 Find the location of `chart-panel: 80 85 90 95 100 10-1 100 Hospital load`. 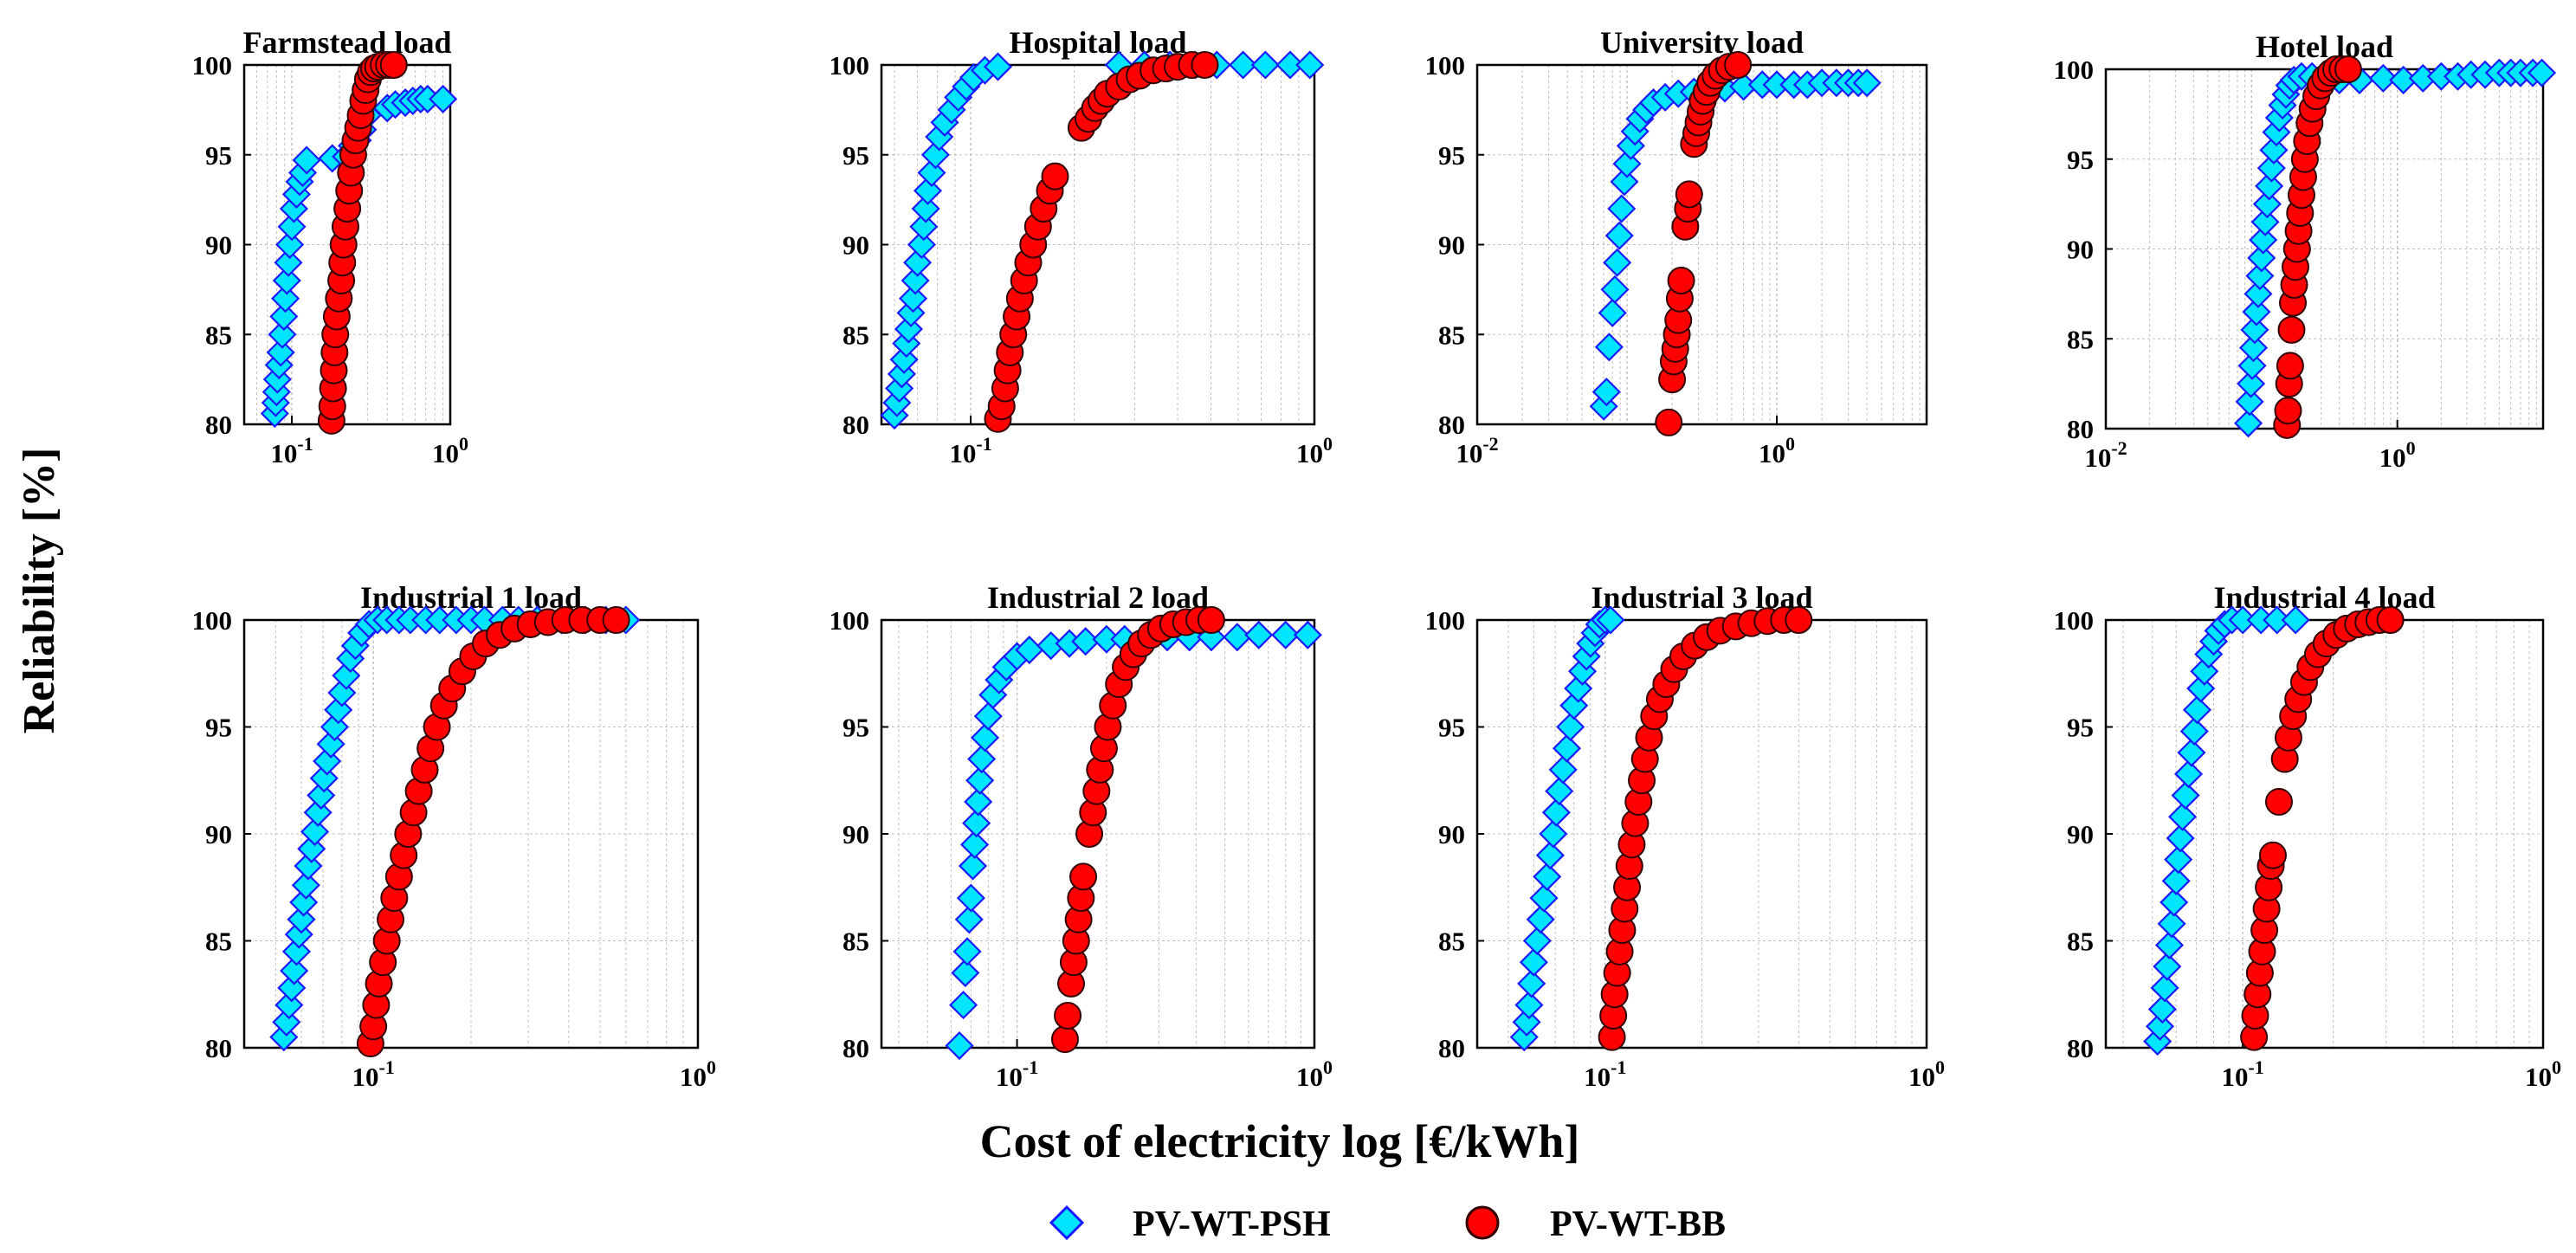

chart-panel: 80 85 90 95 100 10-1 100 Hospital load is located at coordinates (1081, 247).